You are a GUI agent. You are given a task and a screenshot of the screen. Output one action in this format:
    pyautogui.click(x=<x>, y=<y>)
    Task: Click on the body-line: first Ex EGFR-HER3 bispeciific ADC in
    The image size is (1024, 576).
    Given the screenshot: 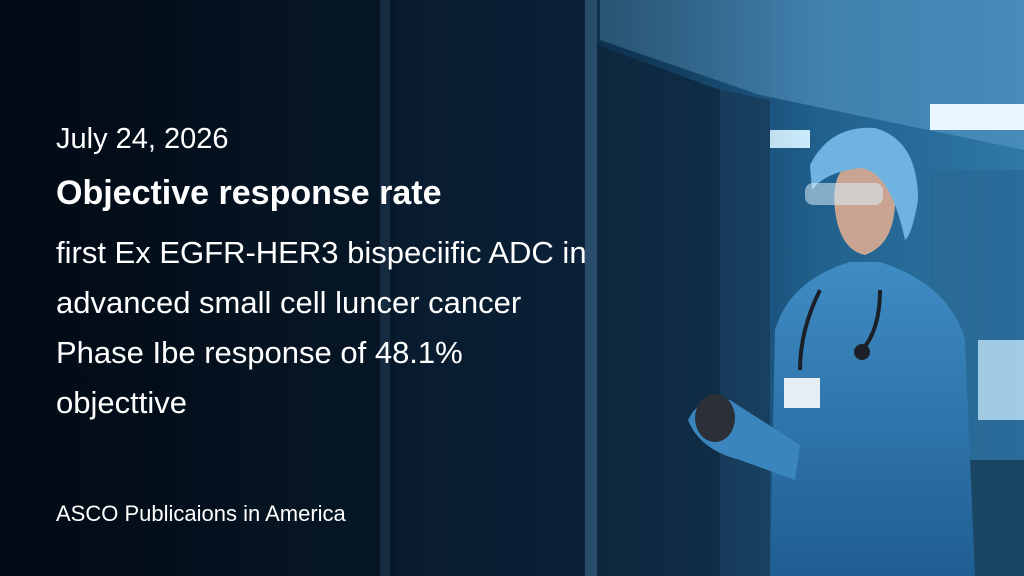 What is the action you would take?
    pyautogui.click(x=321, y=252)
    